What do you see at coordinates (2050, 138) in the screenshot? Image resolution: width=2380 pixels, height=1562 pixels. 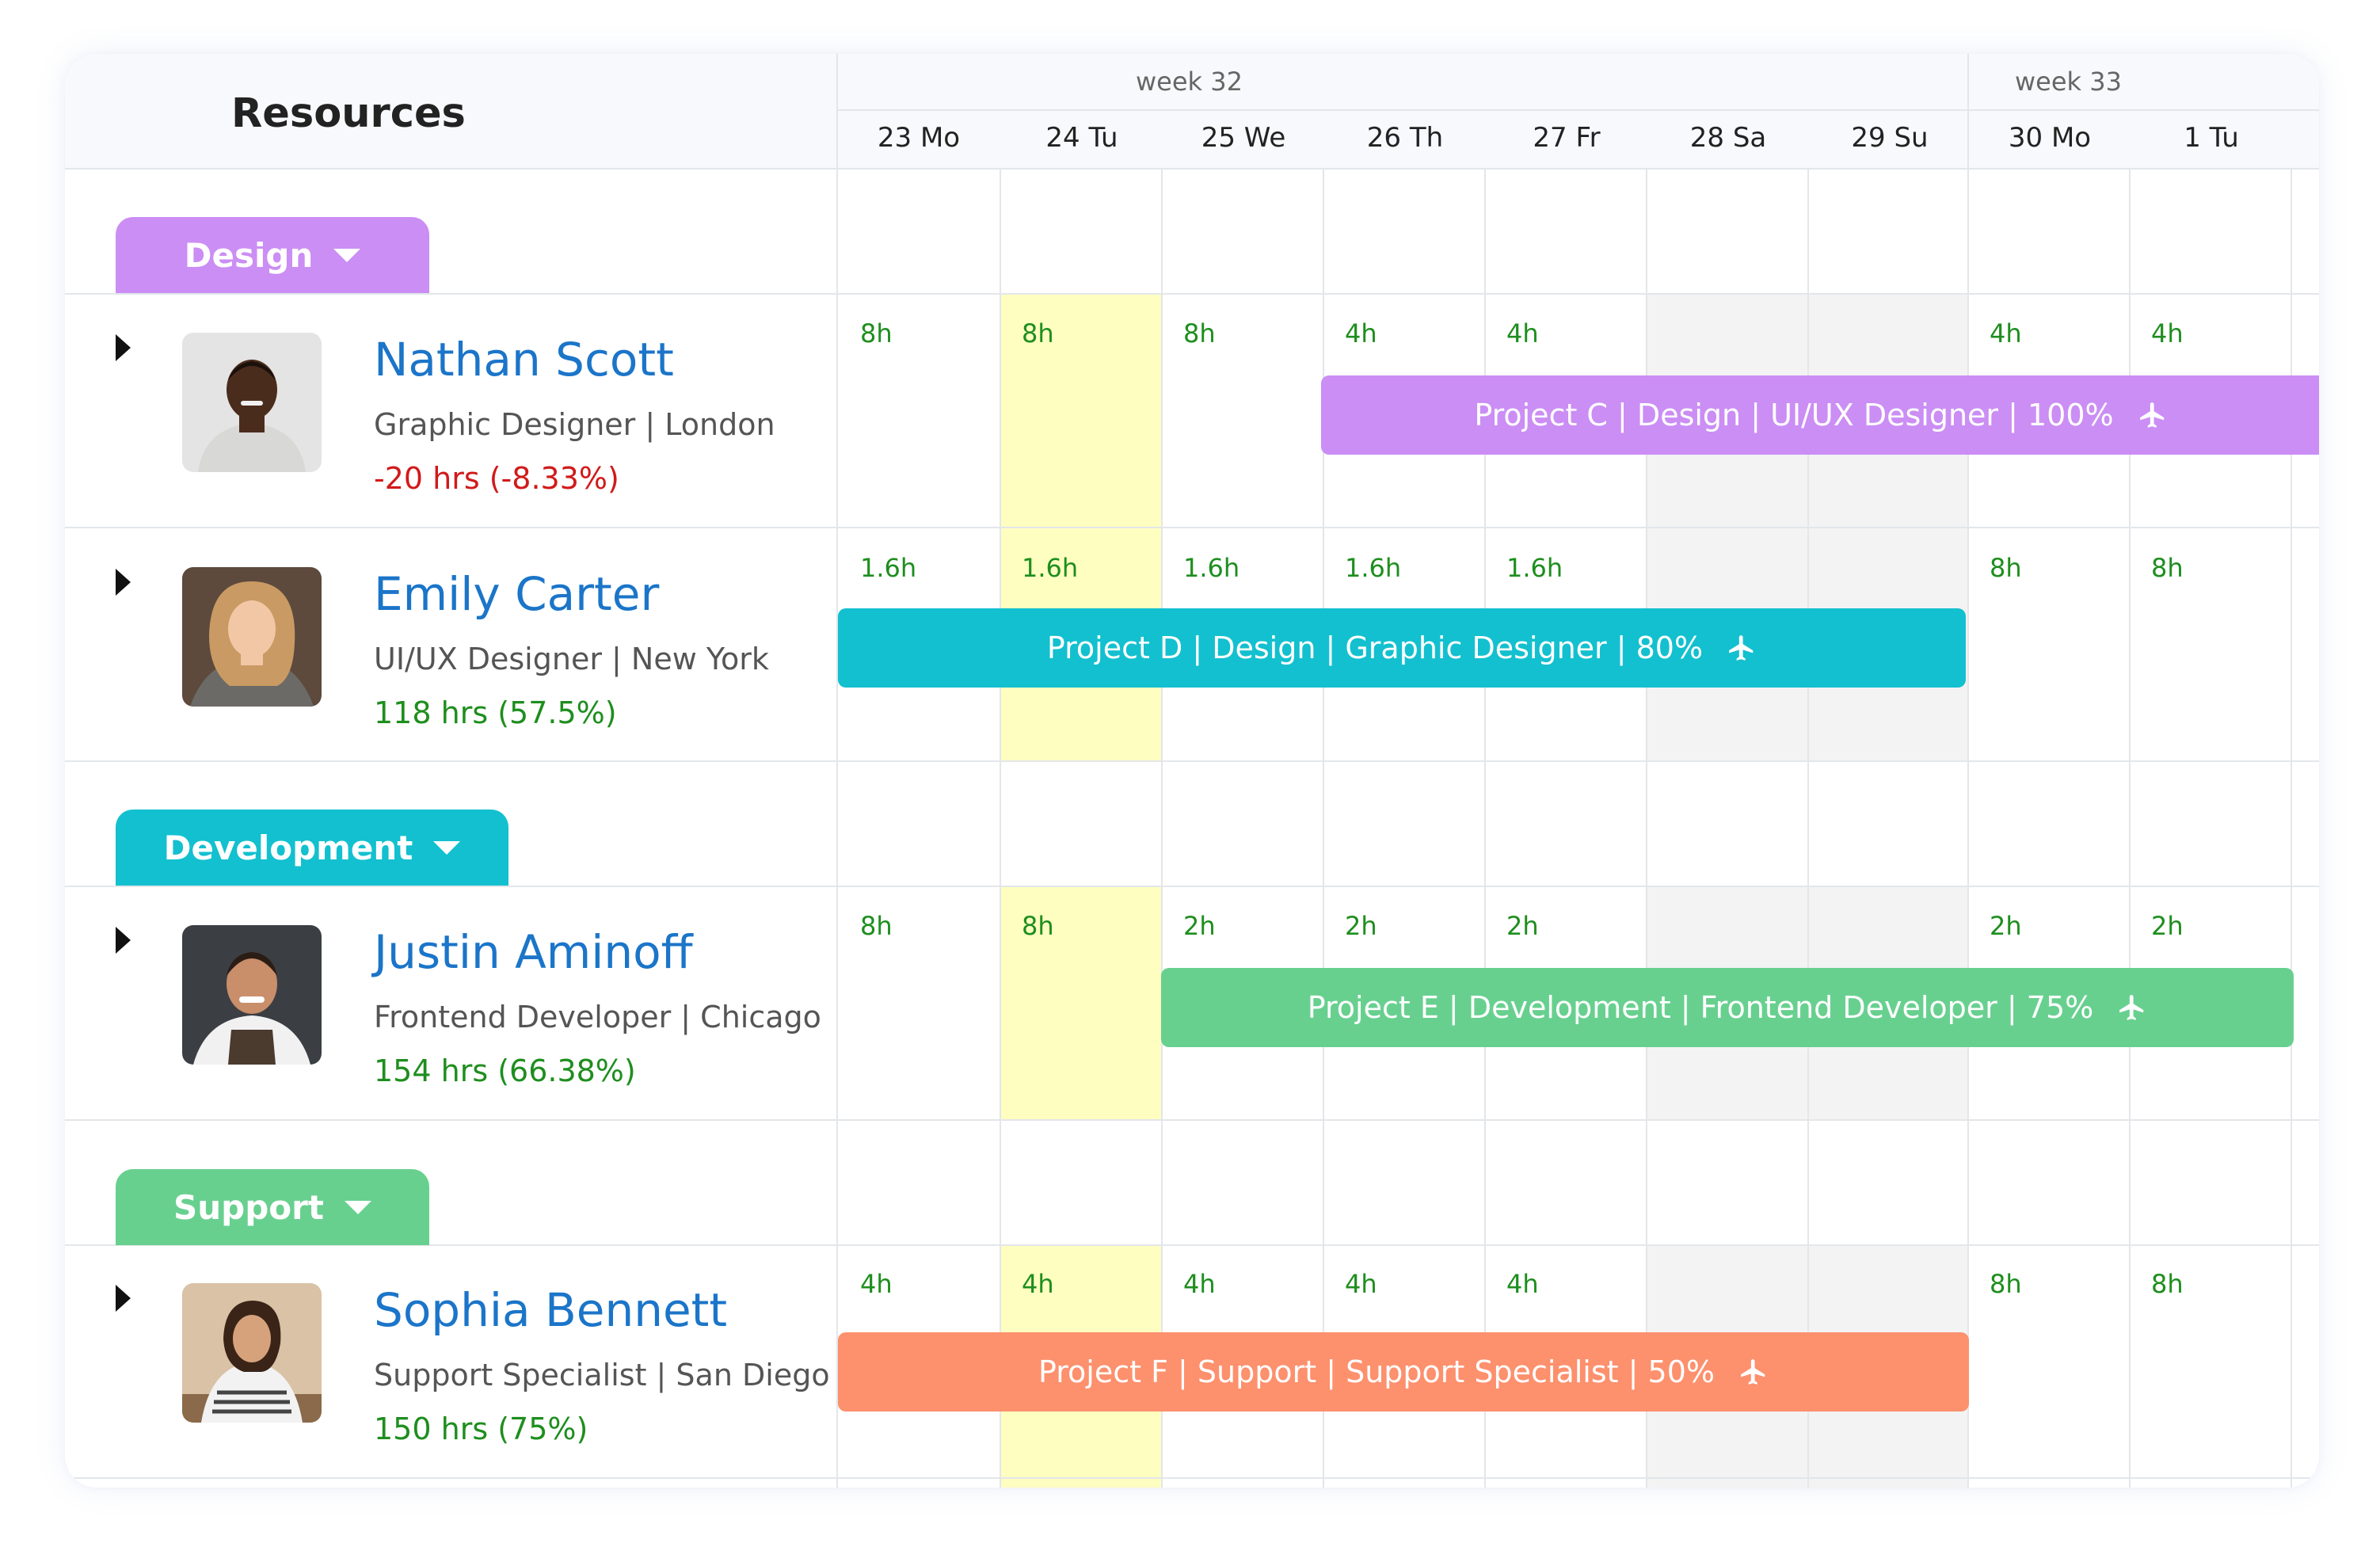 I see `day-header: 30 Mo` at bounding box center [2050, 138].